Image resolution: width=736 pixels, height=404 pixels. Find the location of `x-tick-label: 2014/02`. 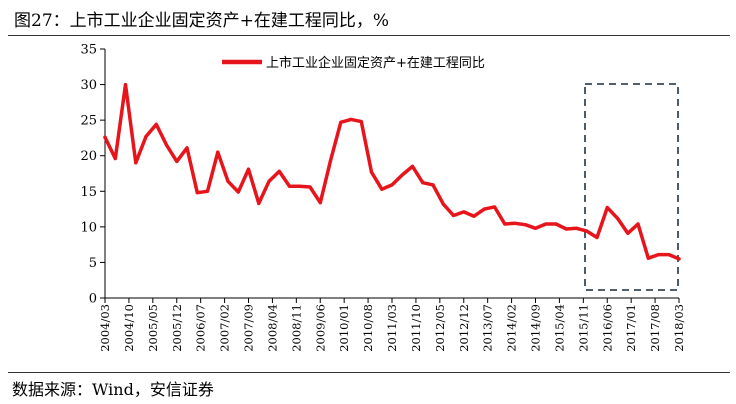

x-tick-label: 2014/02 is located at coordinates (512, 328).